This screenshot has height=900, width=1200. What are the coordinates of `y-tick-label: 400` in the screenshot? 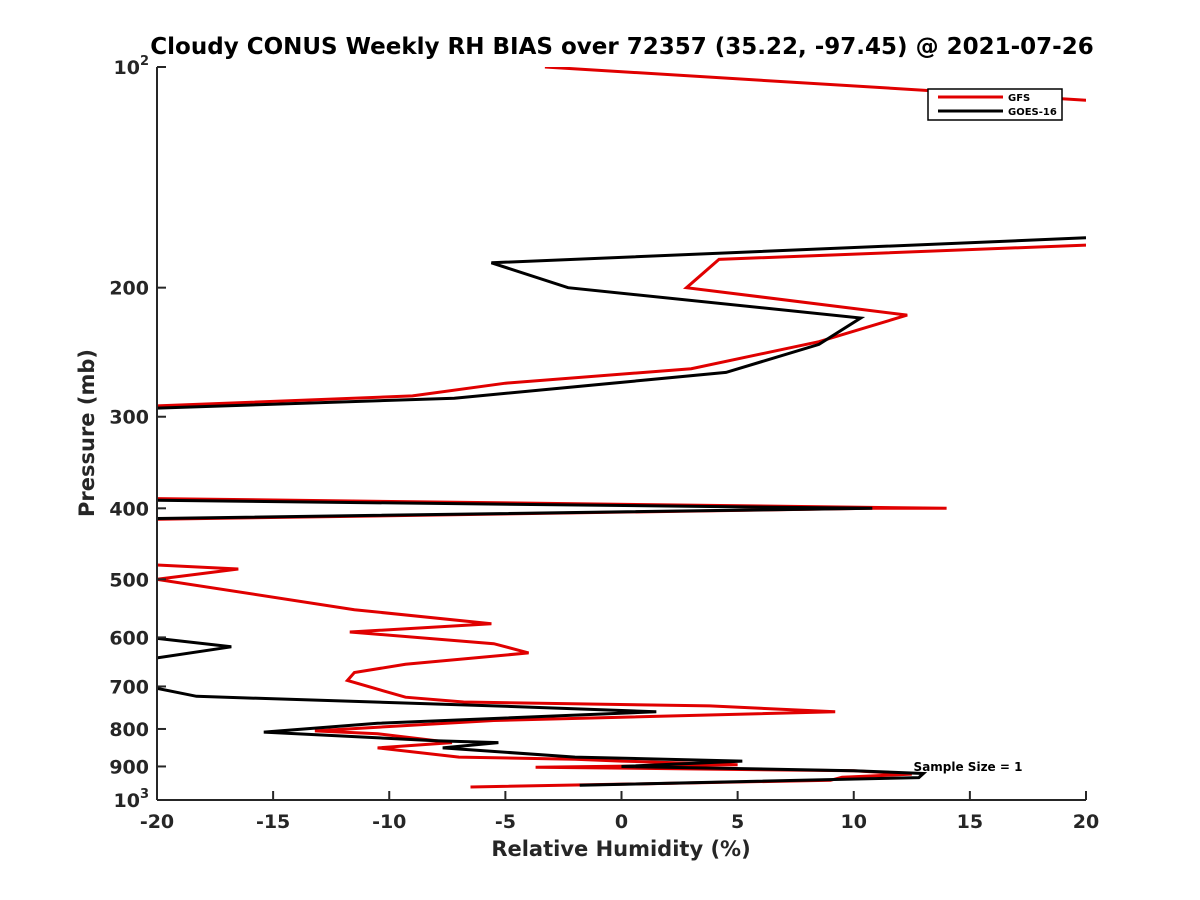 It's located at (129, 509).